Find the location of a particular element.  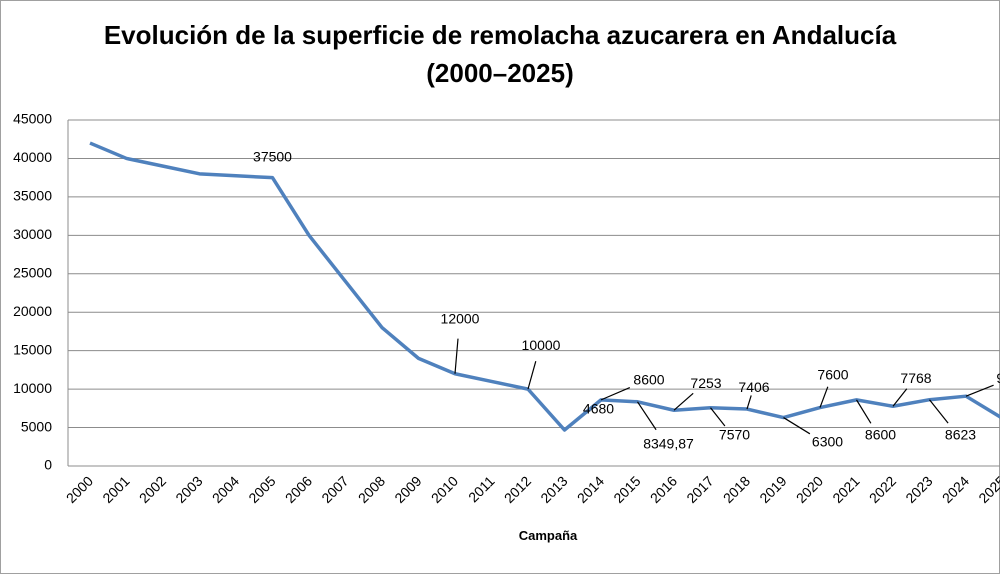

x-tick-label: 2018 is located at coordinates (736, 489).